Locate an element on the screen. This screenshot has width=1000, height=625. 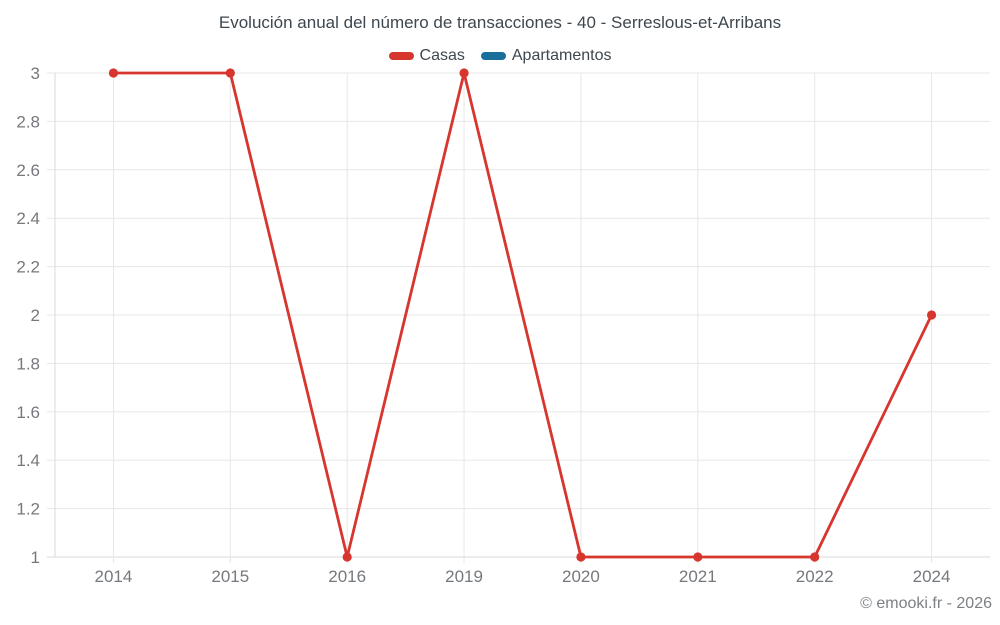
x-axis-tick-label: 2024 is located at coordinates (932, 576).